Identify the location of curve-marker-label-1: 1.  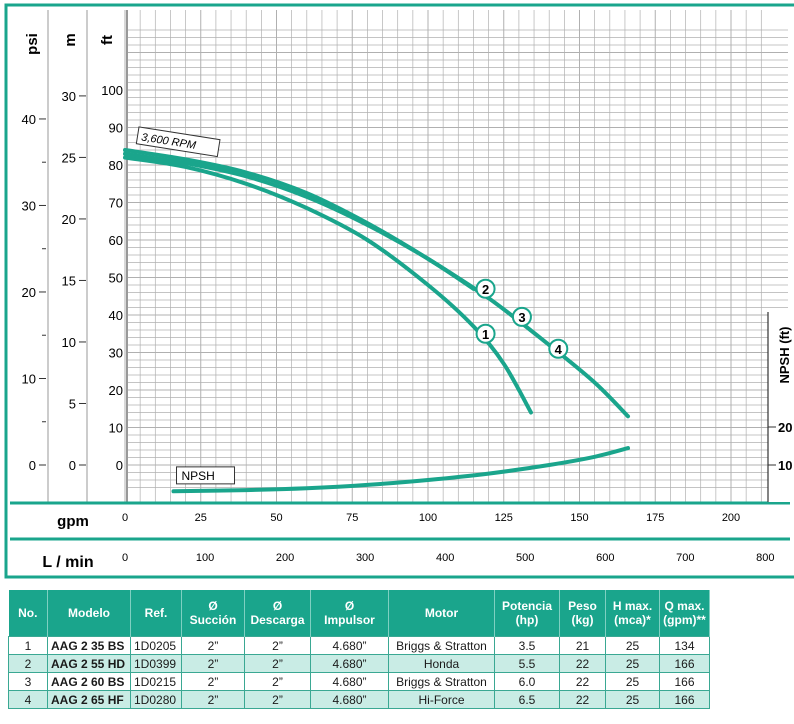
(485, 334).